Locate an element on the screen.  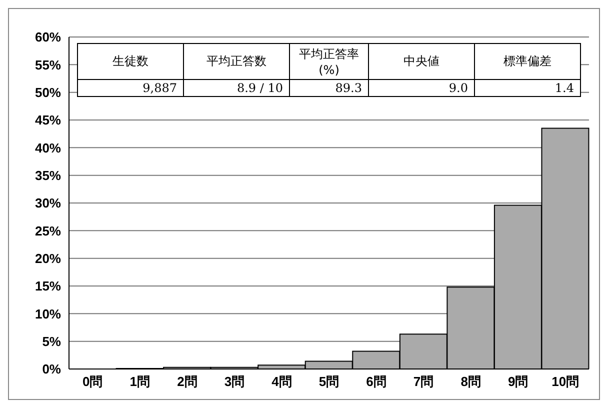
x-tick-label: 7問 is located at coordinates (423, 382).